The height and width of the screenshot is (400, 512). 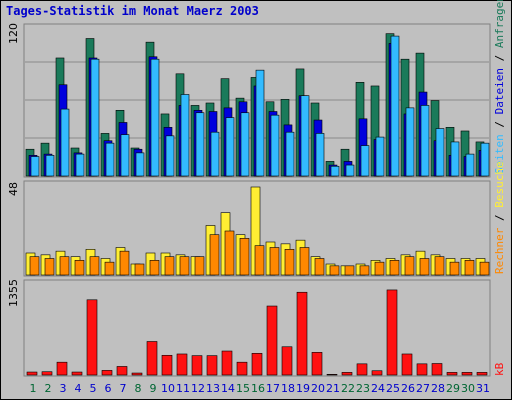 I want to click on x-tick-label-day-13: 13, so click(x=213, y=388).